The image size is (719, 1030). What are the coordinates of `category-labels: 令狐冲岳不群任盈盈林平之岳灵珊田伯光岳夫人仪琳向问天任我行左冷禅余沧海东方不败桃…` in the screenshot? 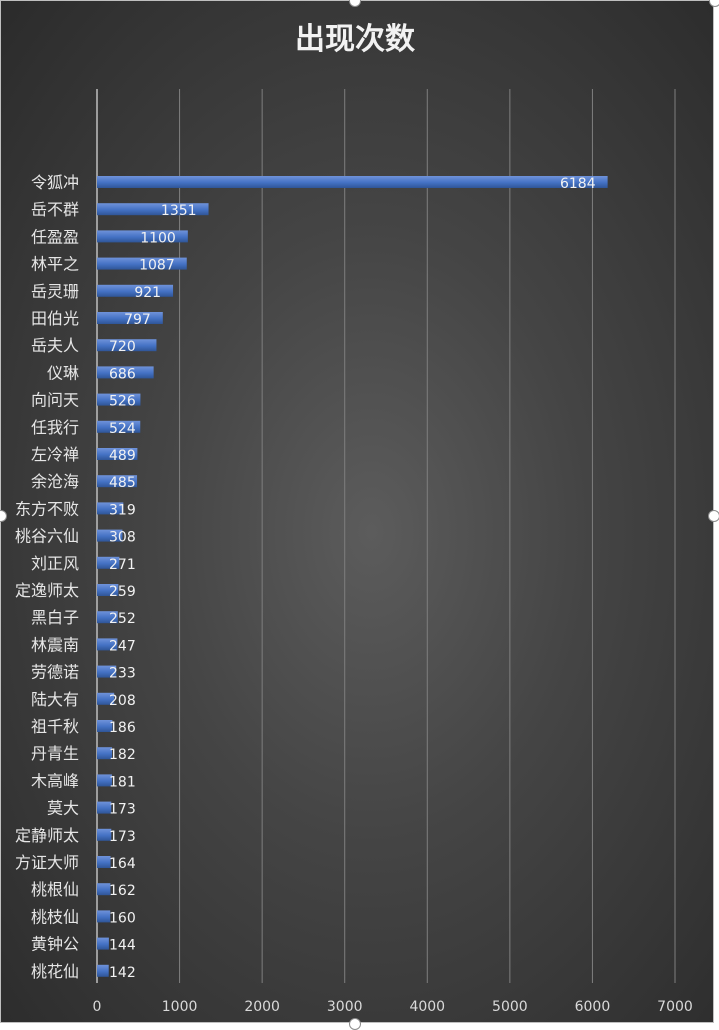 It's located at (47, 577).